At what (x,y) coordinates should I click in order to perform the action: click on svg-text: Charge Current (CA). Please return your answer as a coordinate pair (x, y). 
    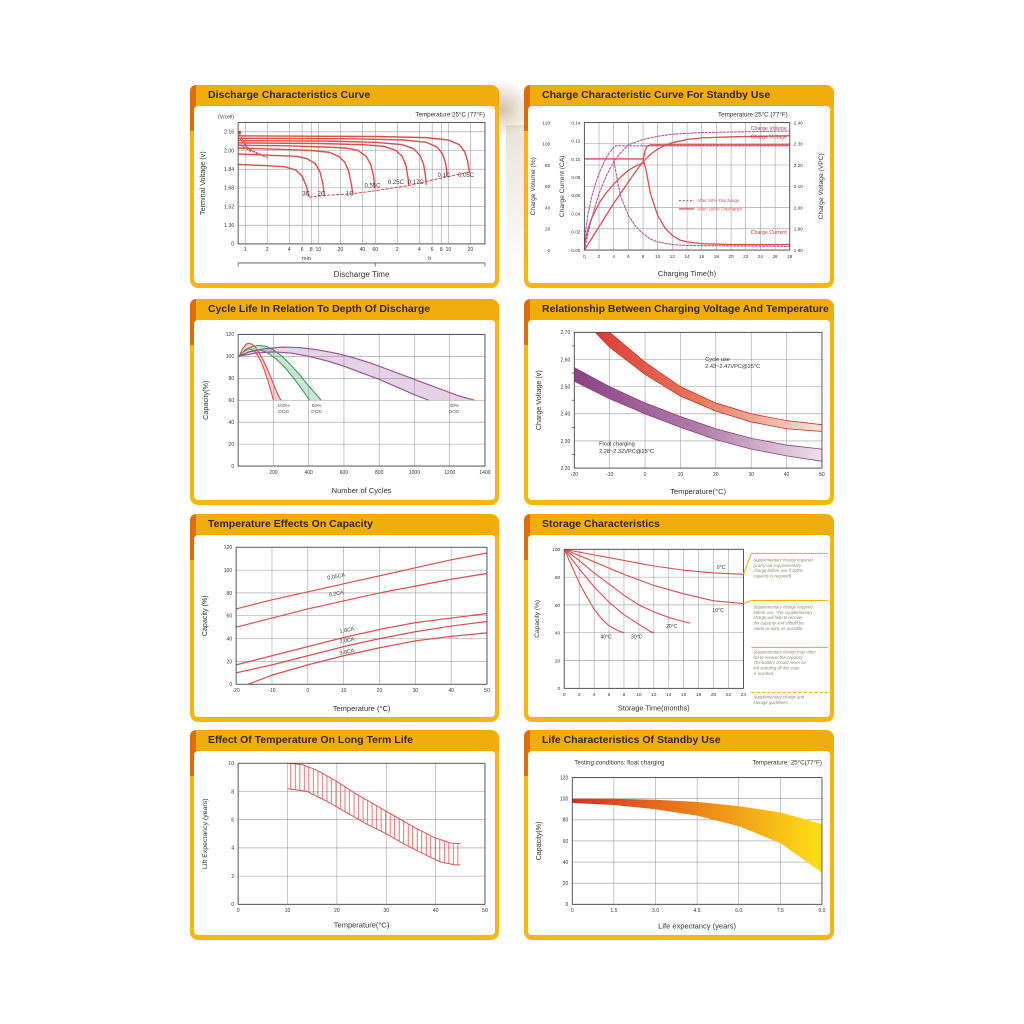
    Looking at the image, I should click on (562, 186).